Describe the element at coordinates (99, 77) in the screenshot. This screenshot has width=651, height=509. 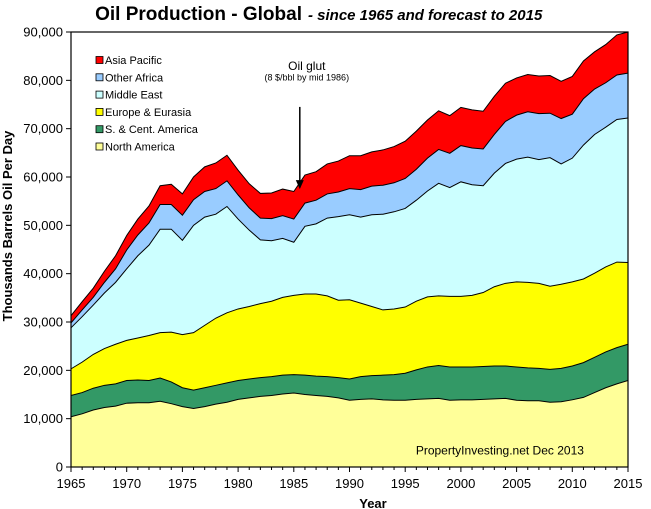
I see `legend-swatch-other-africa` at that location.